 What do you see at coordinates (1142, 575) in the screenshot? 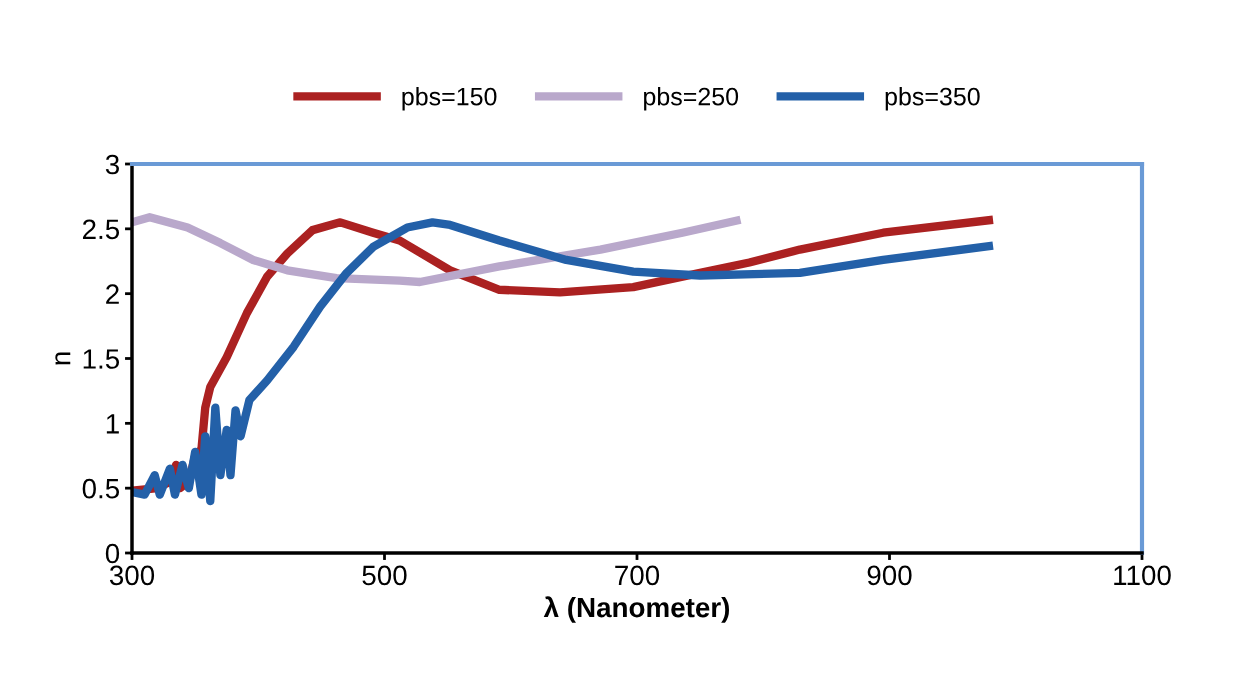
I see `x-tick-label: 1100` at bounding box center [1142, 575].